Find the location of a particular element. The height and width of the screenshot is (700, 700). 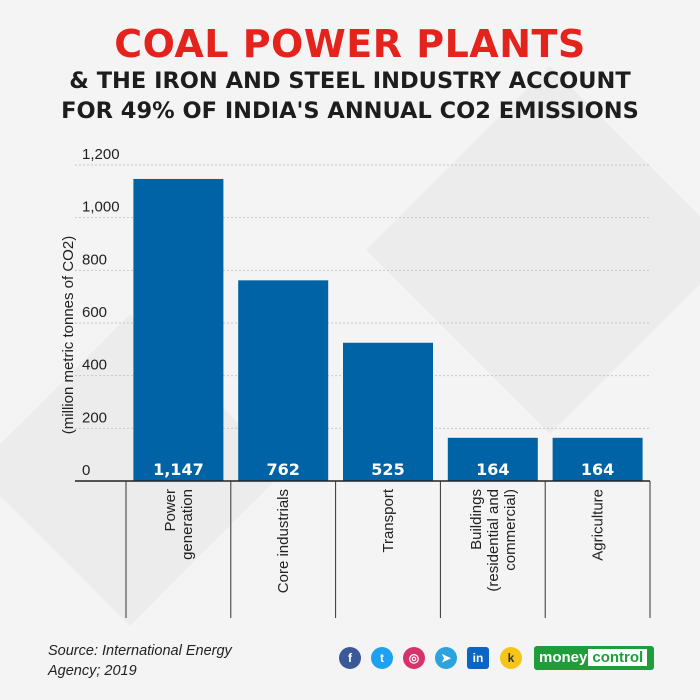

telegram-icon: ➤ is located at coordinates (446, 658).